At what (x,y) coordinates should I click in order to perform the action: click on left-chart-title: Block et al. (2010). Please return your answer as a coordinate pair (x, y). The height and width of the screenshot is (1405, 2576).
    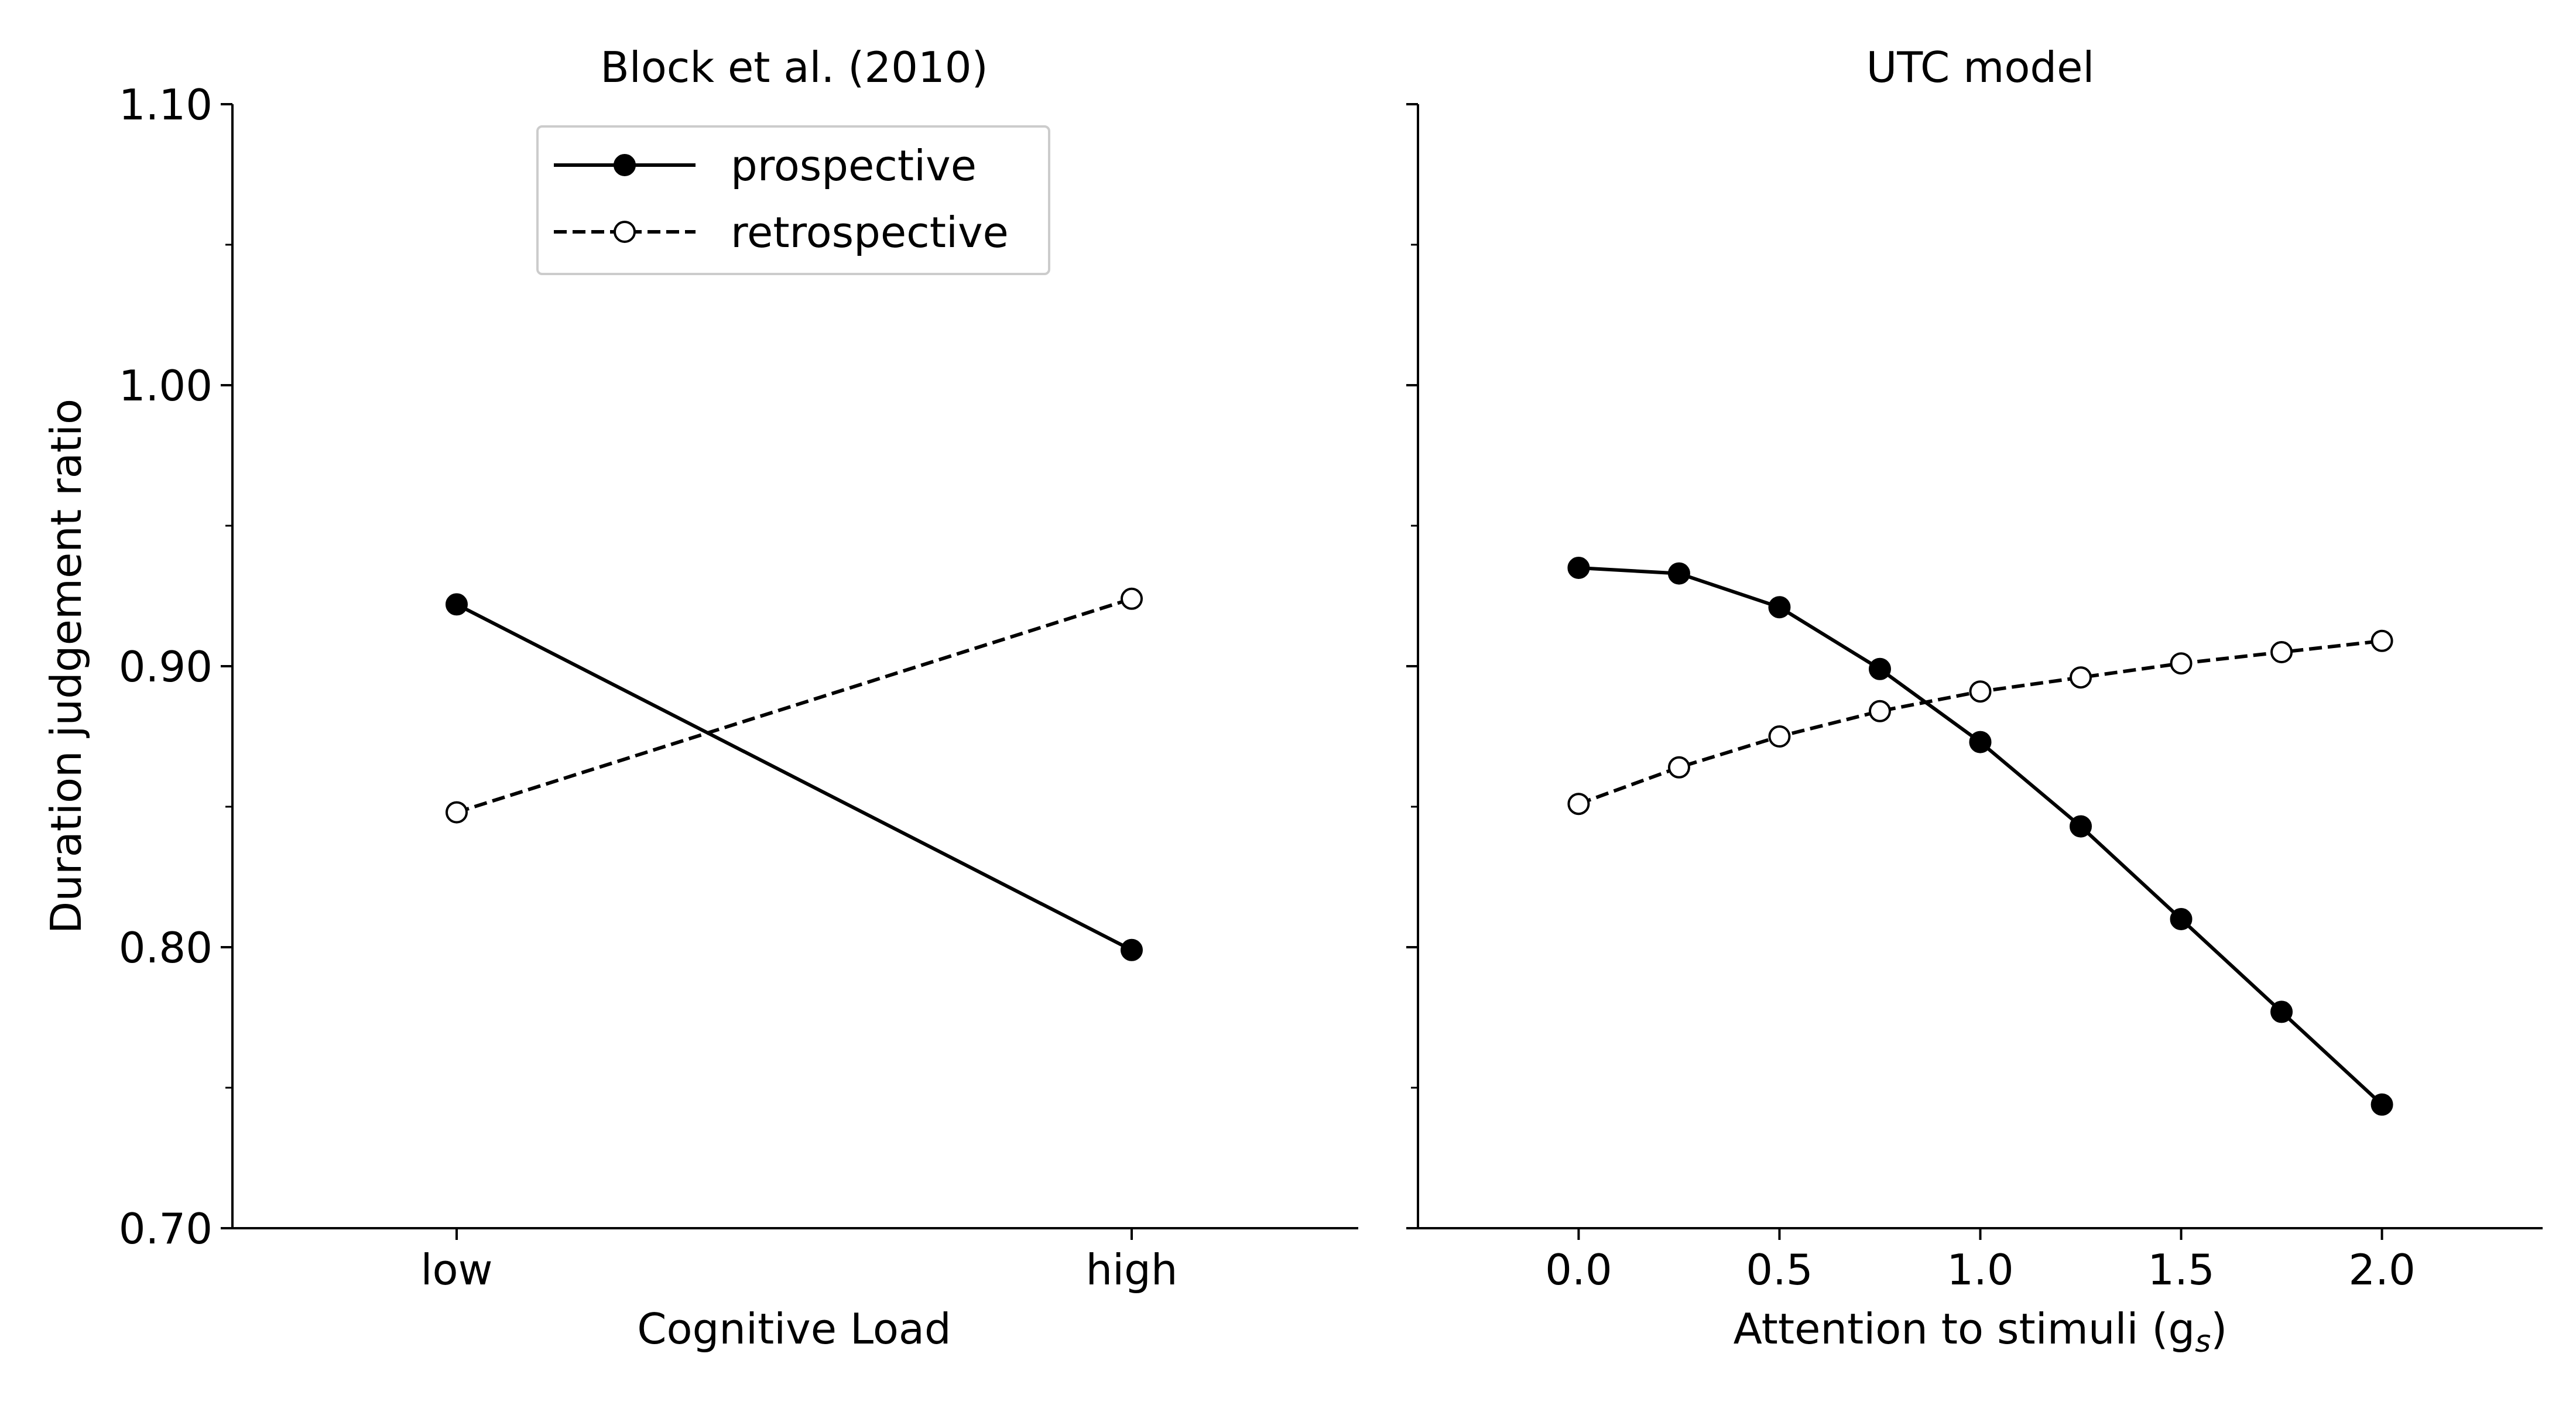
    Looking at the image, I should click on (794, 68).